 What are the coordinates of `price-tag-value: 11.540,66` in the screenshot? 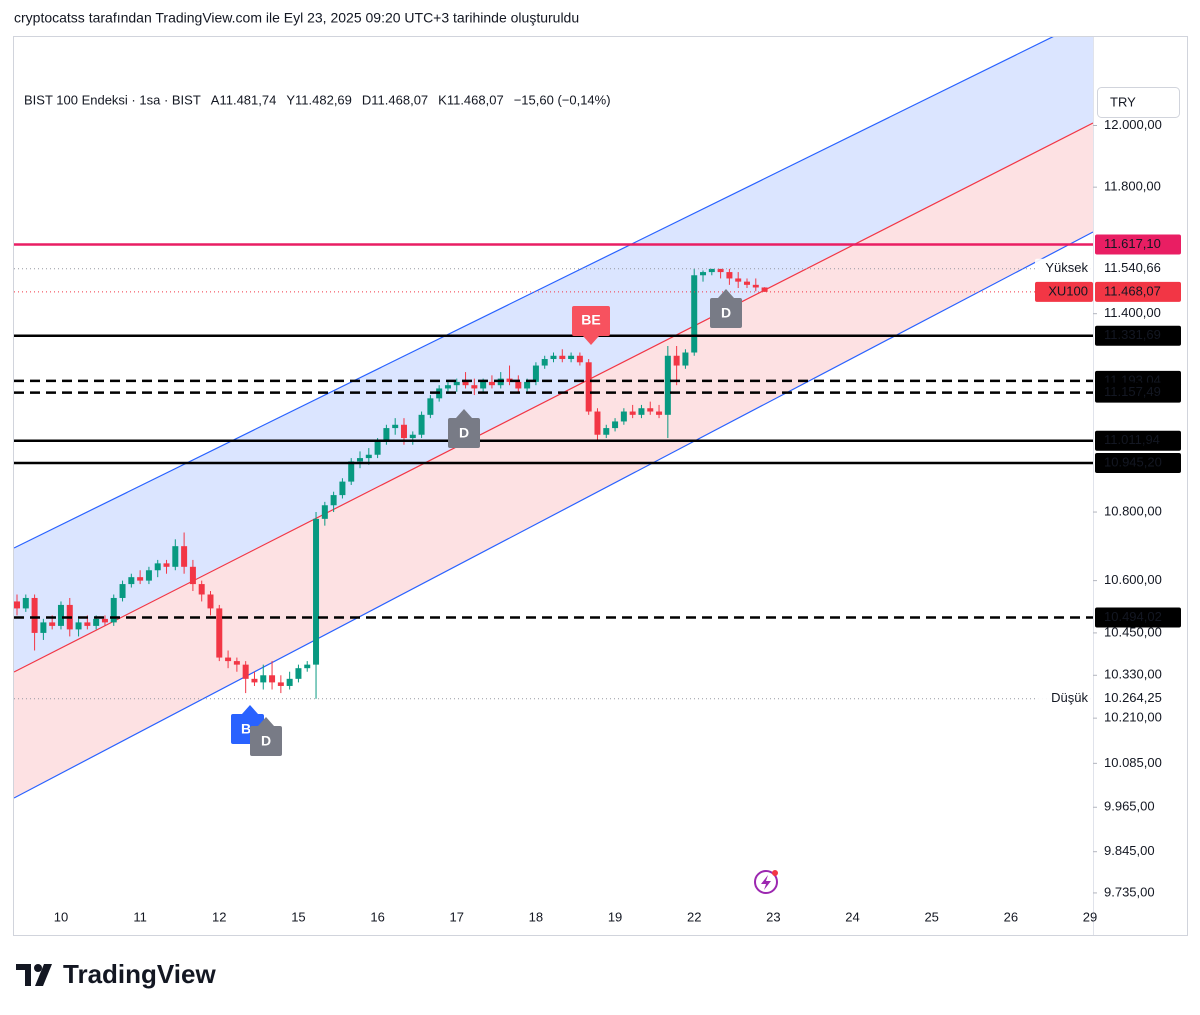 It's located at (1132, 267).